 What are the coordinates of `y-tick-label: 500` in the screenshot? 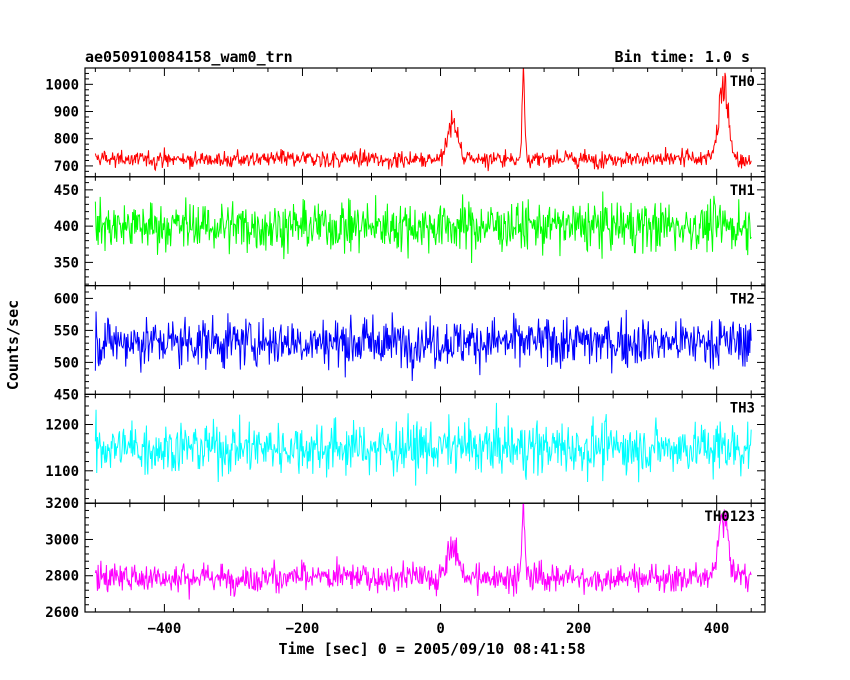 It's located at (66, 363).